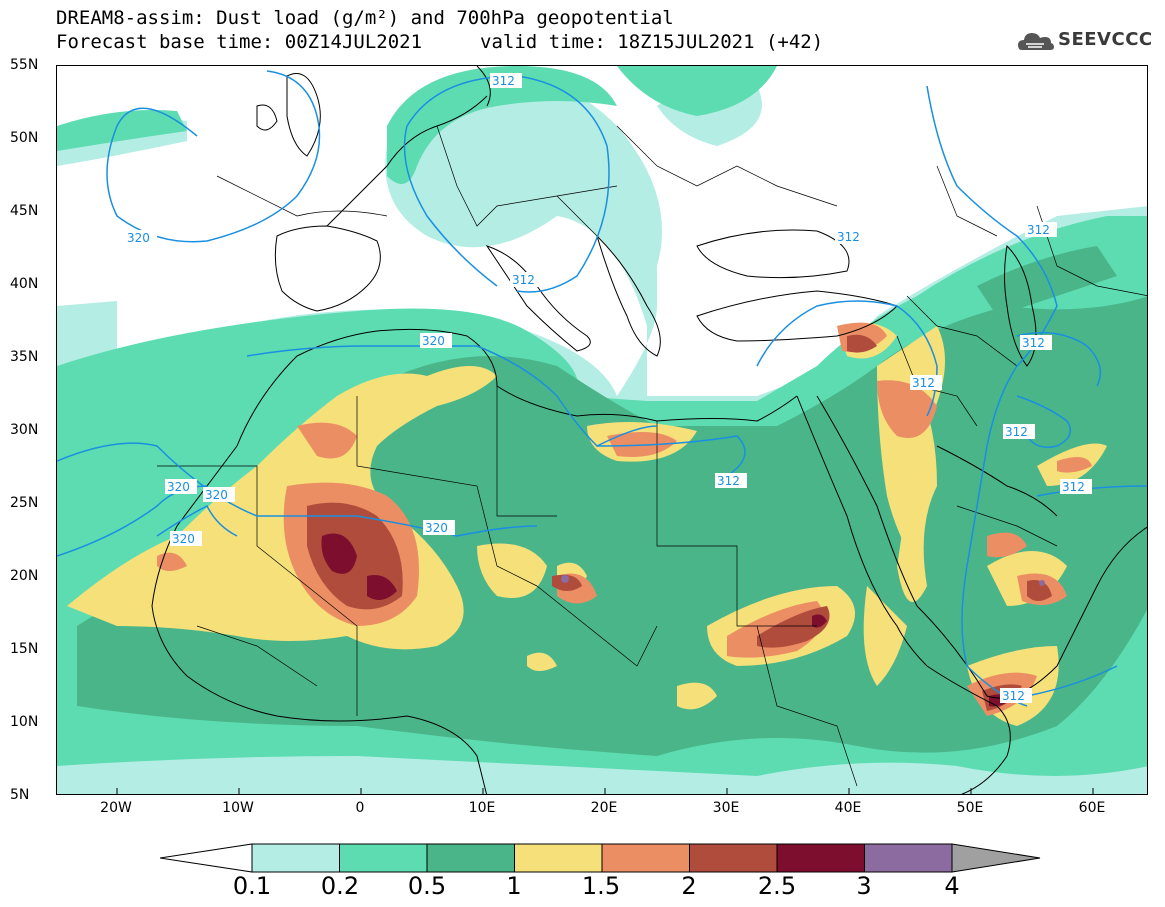 The width and height of the screenshot is (1165, 907). Describe the element at coordinates (604, 808) in the screenshot. I see `lon-label-20e: 20E` at that location.